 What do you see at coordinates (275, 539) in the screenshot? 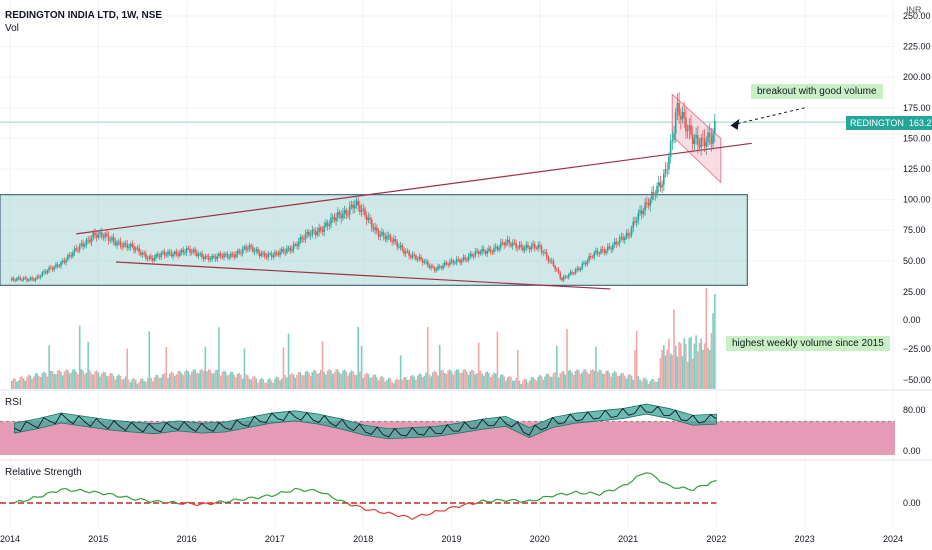
I see `x-tick-label: 2017` at bounding box center [275, 539].